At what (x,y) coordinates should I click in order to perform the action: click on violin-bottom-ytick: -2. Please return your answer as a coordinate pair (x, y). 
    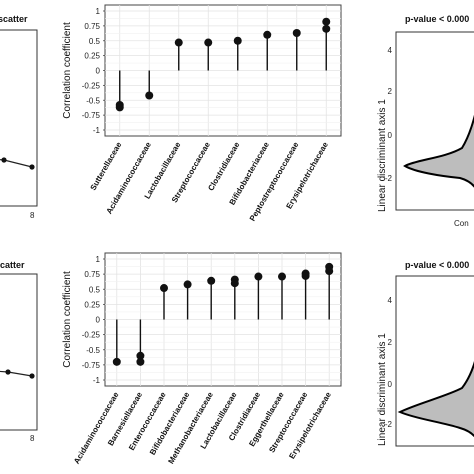
    Looking at the image, I should click on (389, 424).